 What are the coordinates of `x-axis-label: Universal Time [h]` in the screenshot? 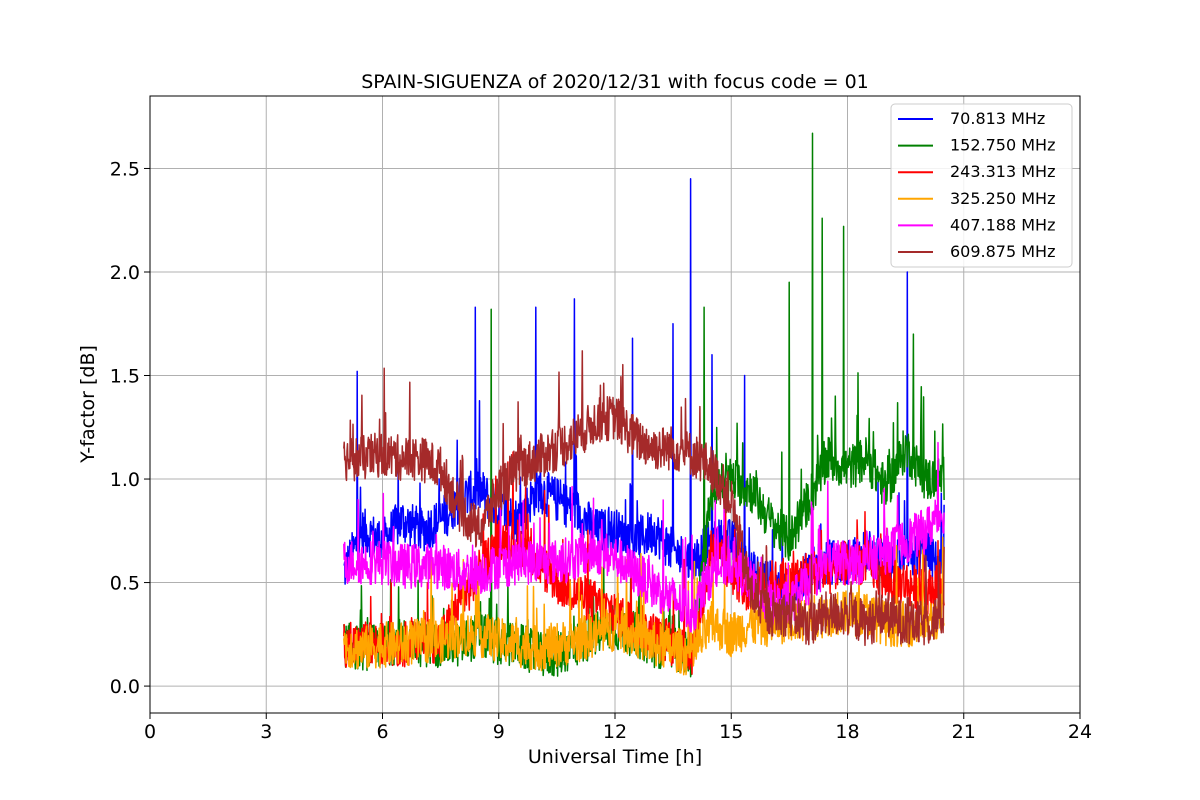 It's located at (615, 757).